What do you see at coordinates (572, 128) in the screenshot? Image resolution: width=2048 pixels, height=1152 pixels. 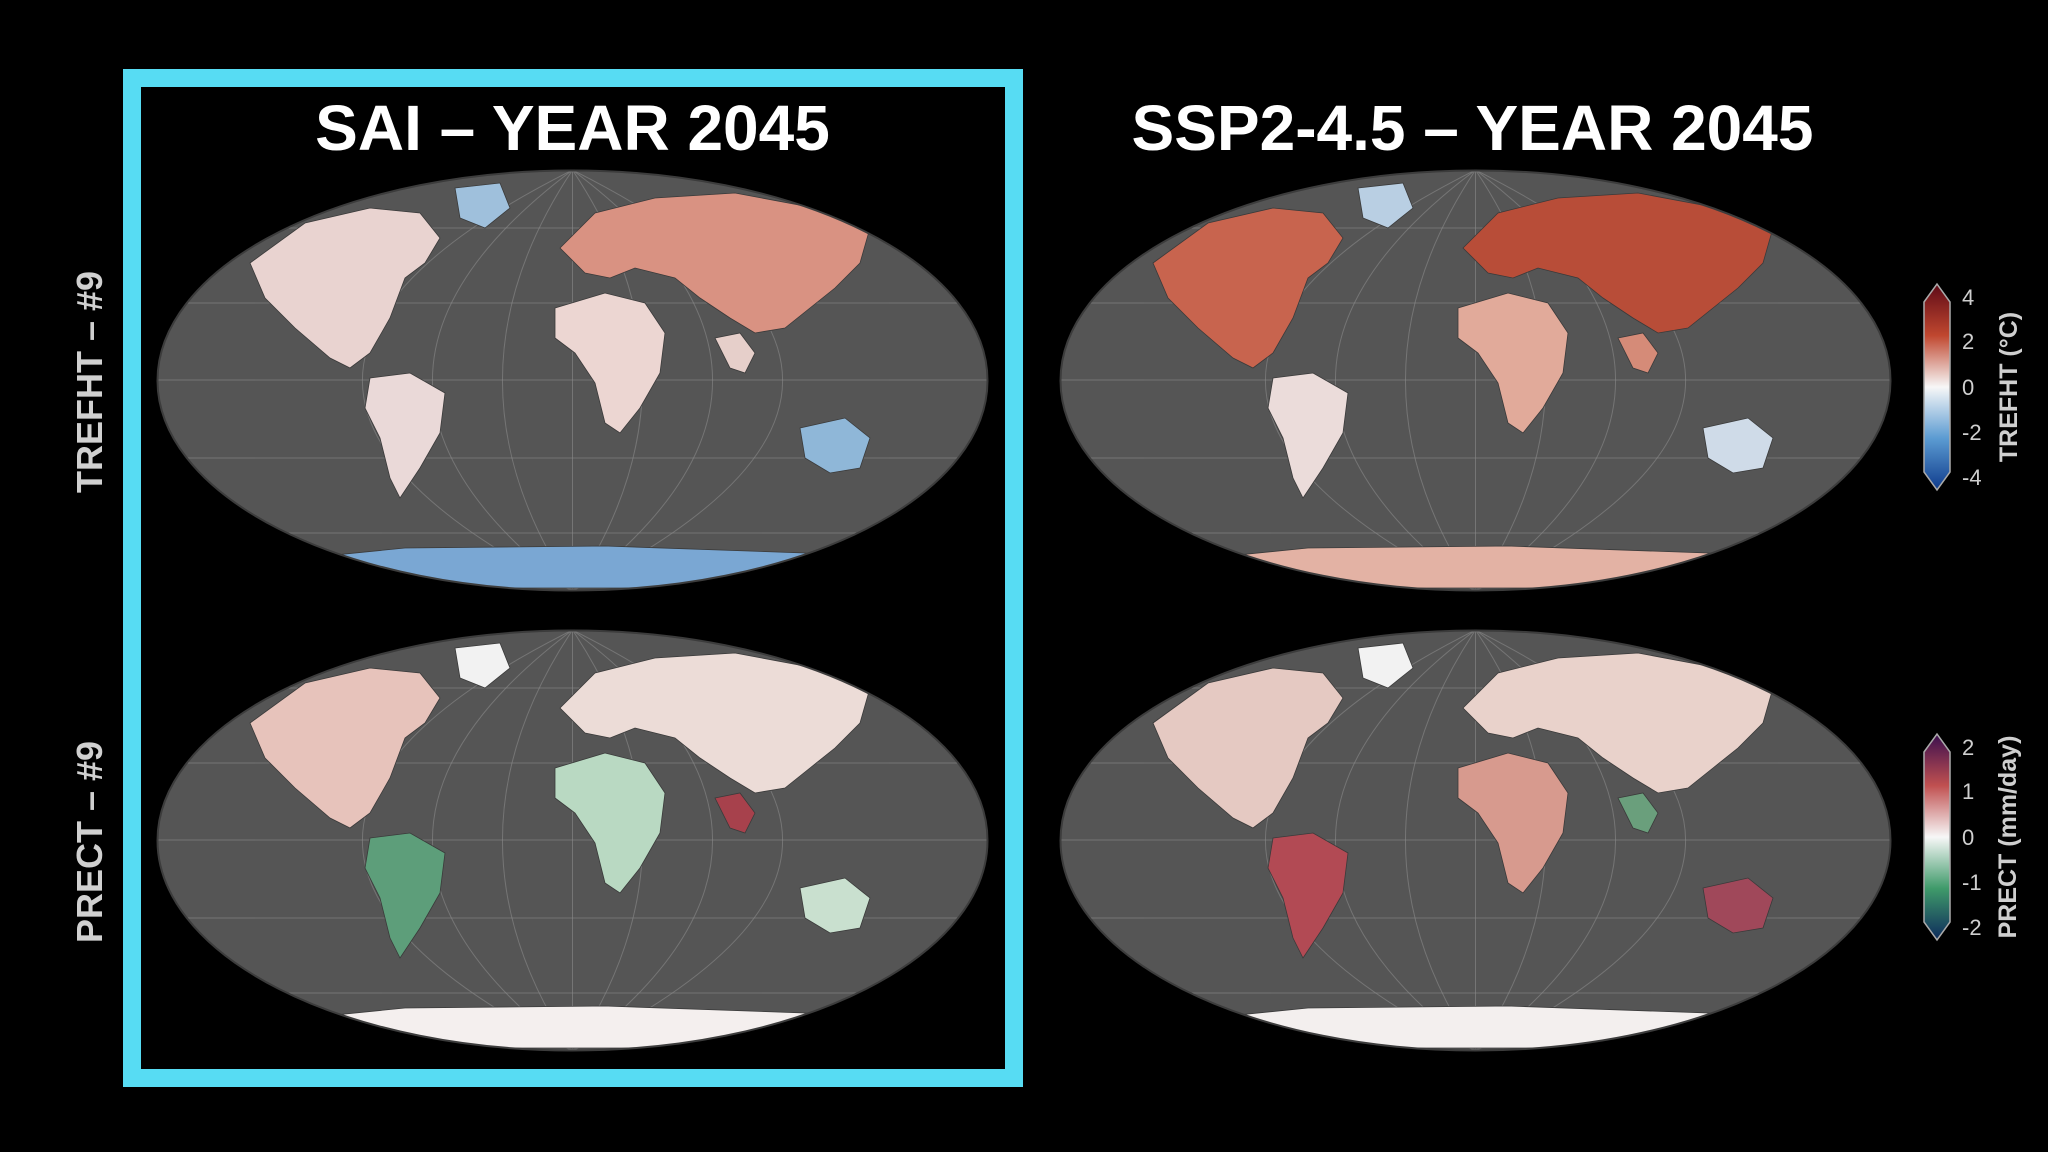 I see `sai-title: SAI – YEAR 2045` at bounding box center [572, 128].